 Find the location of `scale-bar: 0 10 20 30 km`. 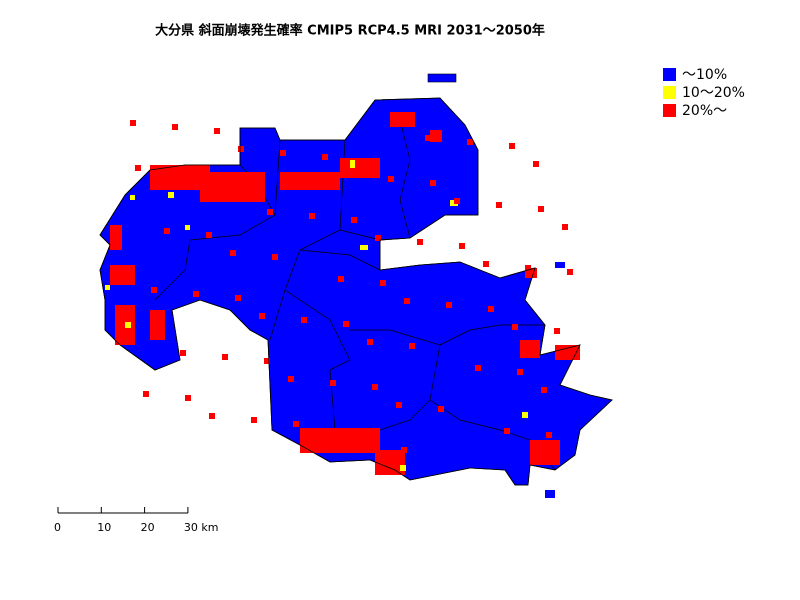

scale-bar: 0 10 20 30 km is located at coordinates (136, 520).